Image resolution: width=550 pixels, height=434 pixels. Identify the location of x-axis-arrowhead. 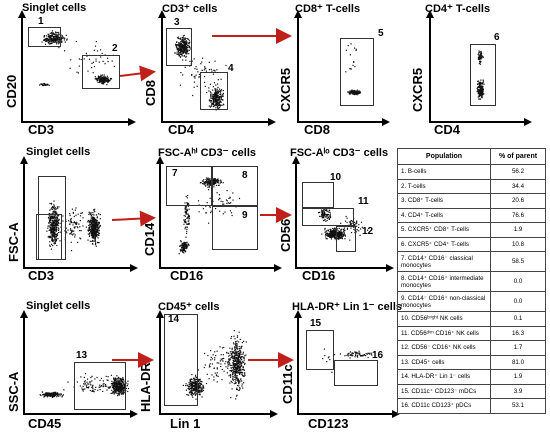
(132, 122).